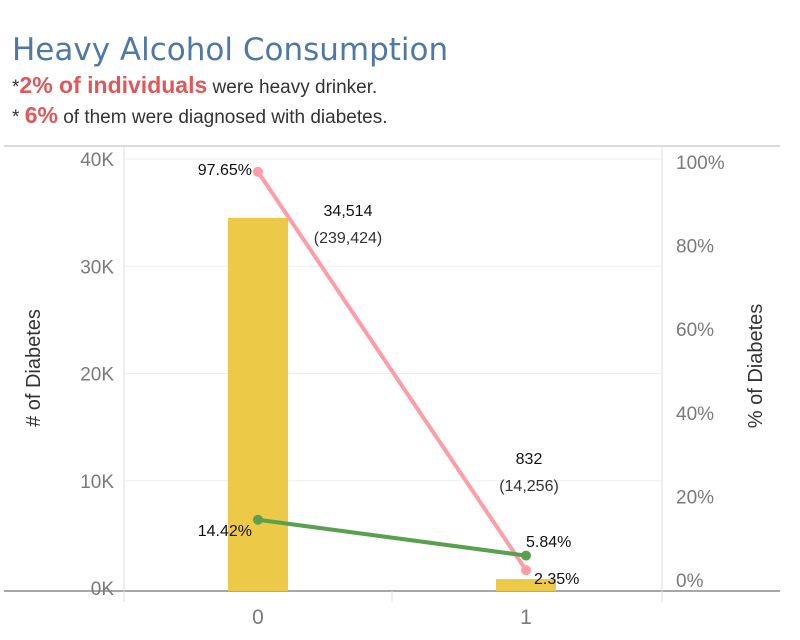 The image size is (800, 640). What do you see at coordinates (348, 211) in the screenshot?
I see `bar-value-label: 34,514` at bounding box center [348, 211].